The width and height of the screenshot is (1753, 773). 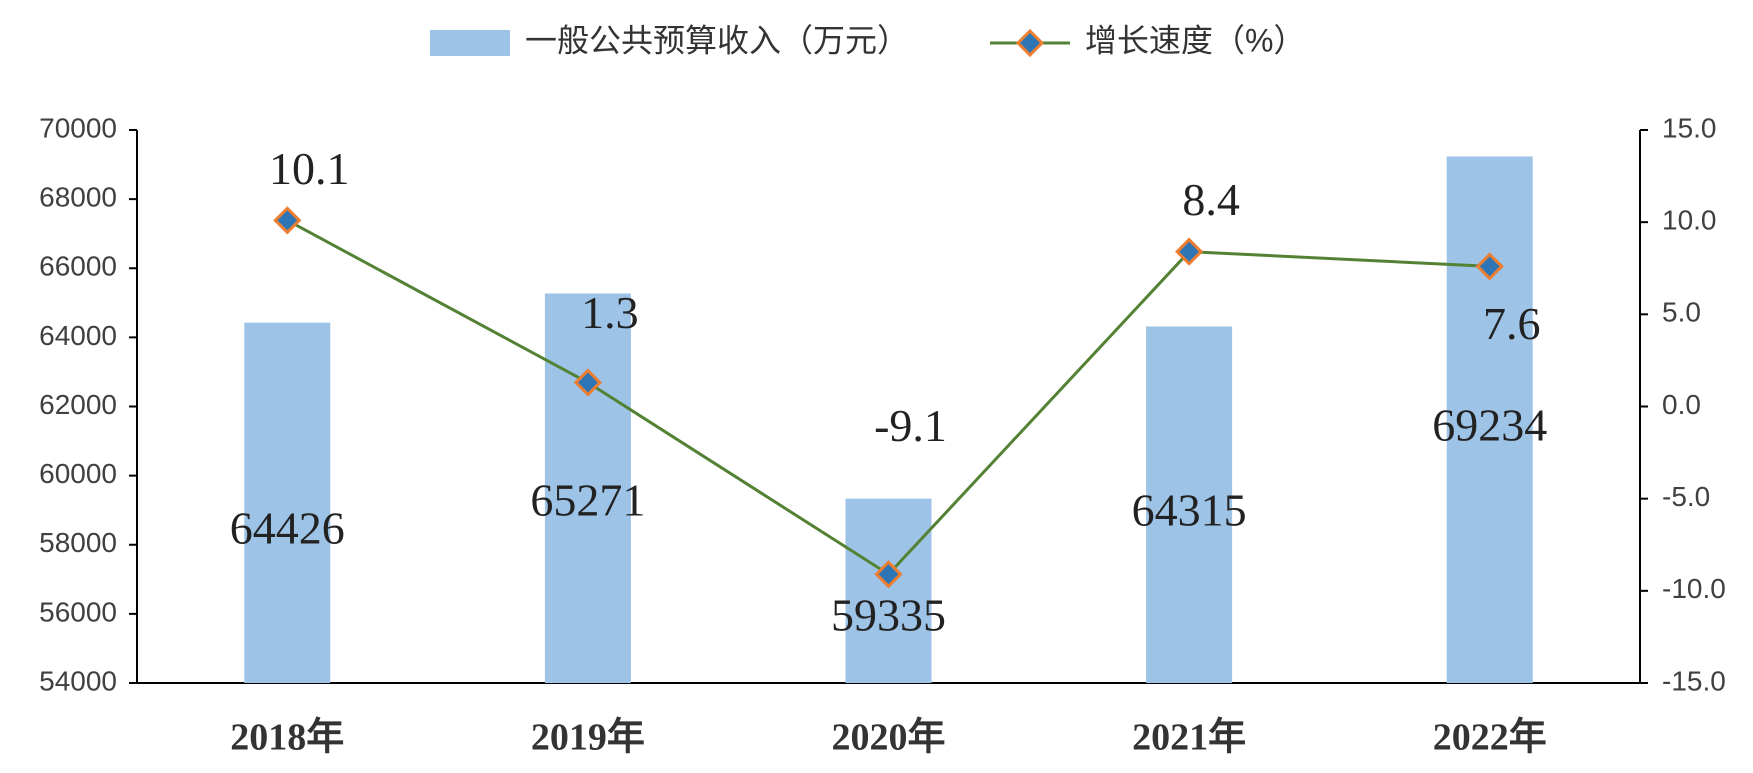 What do you see at coordinates (1490, 738) in the screenshot?
I see `x-tick-label: 2022年` at bounding box center [1490, 738].